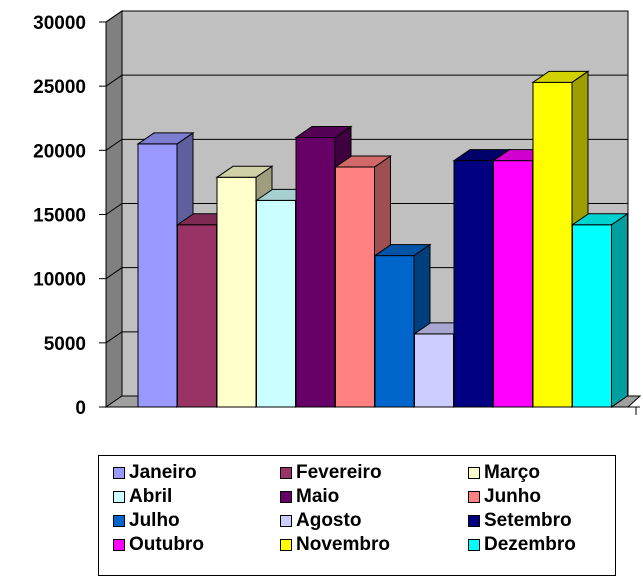 Image resolution: width=643 pixels, height=576 pixels. I want to click on legend-label: Outubro, so click(166, 544).